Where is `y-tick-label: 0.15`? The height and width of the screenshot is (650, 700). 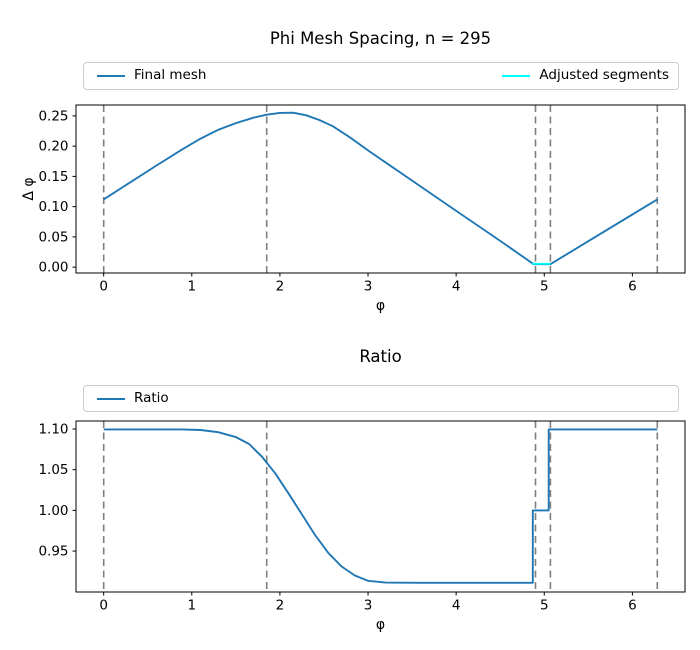 y-tick-label: 0.15 is located at coordinates (53, 177).